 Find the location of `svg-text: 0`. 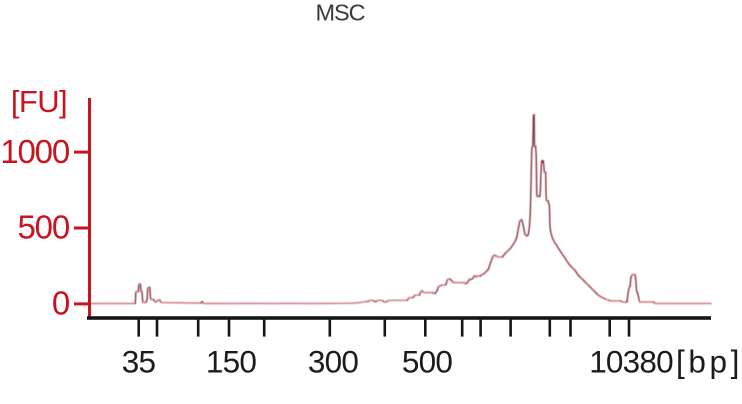

svg-text: 0 is located at coordinates (61, 303).